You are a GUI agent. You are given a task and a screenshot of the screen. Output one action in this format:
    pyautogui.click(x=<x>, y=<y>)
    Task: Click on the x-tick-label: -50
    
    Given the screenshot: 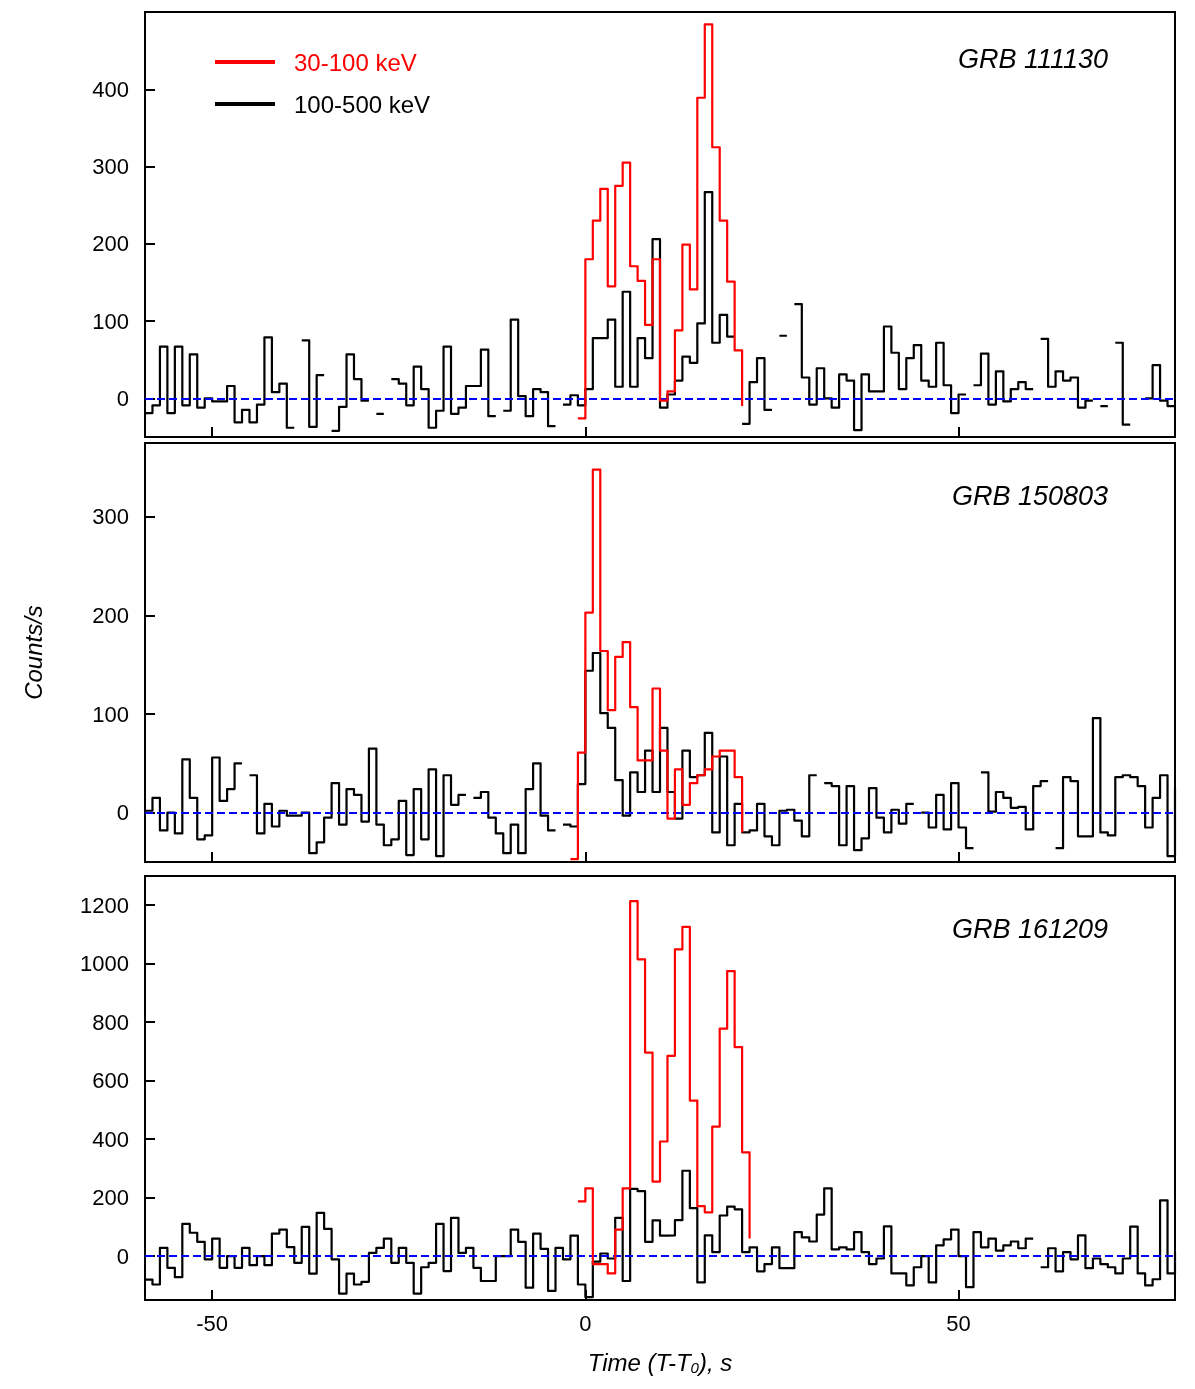 What is the action you would take?
    pyautogui.click(x=212, y=1323)
    